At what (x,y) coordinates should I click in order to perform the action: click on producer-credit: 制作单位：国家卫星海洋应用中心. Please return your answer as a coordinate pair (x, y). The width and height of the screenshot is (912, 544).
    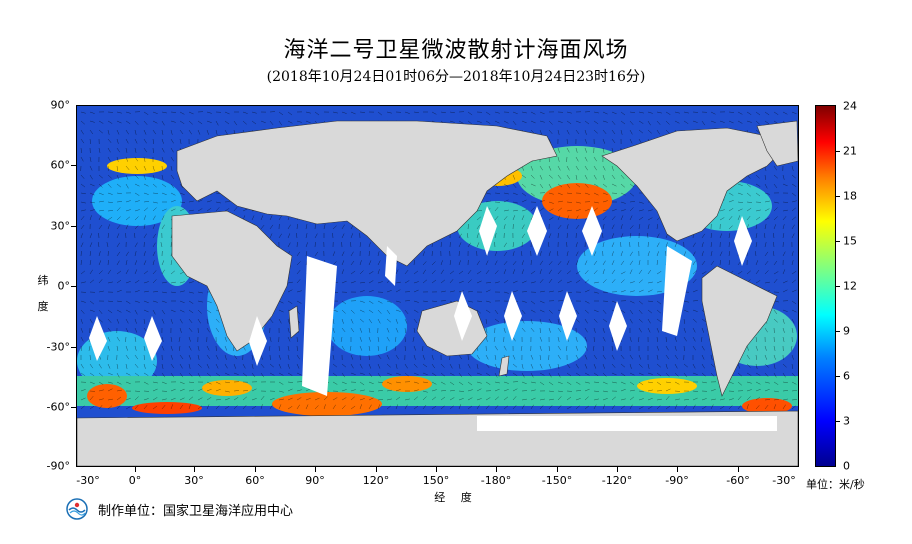
    Looking at the image, I should click on (179, 509).